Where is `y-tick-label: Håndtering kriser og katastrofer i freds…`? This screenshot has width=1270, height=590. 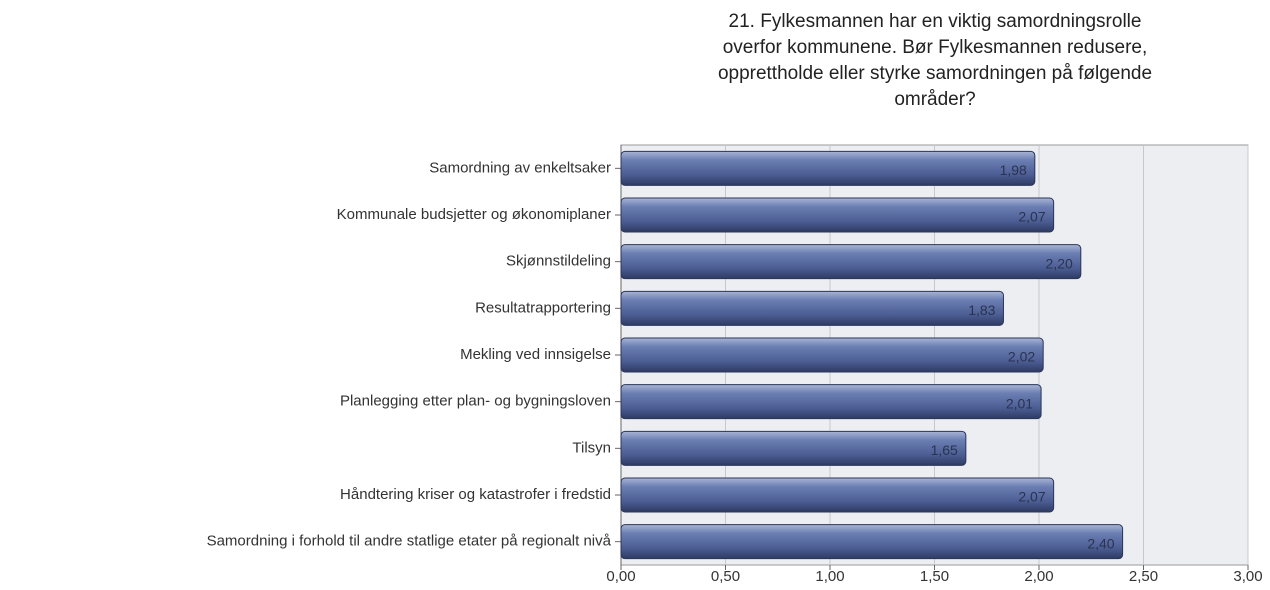 y-tick-label: Håndtering kriser og katastrofer i freds… is located at coordinates (475, 494).